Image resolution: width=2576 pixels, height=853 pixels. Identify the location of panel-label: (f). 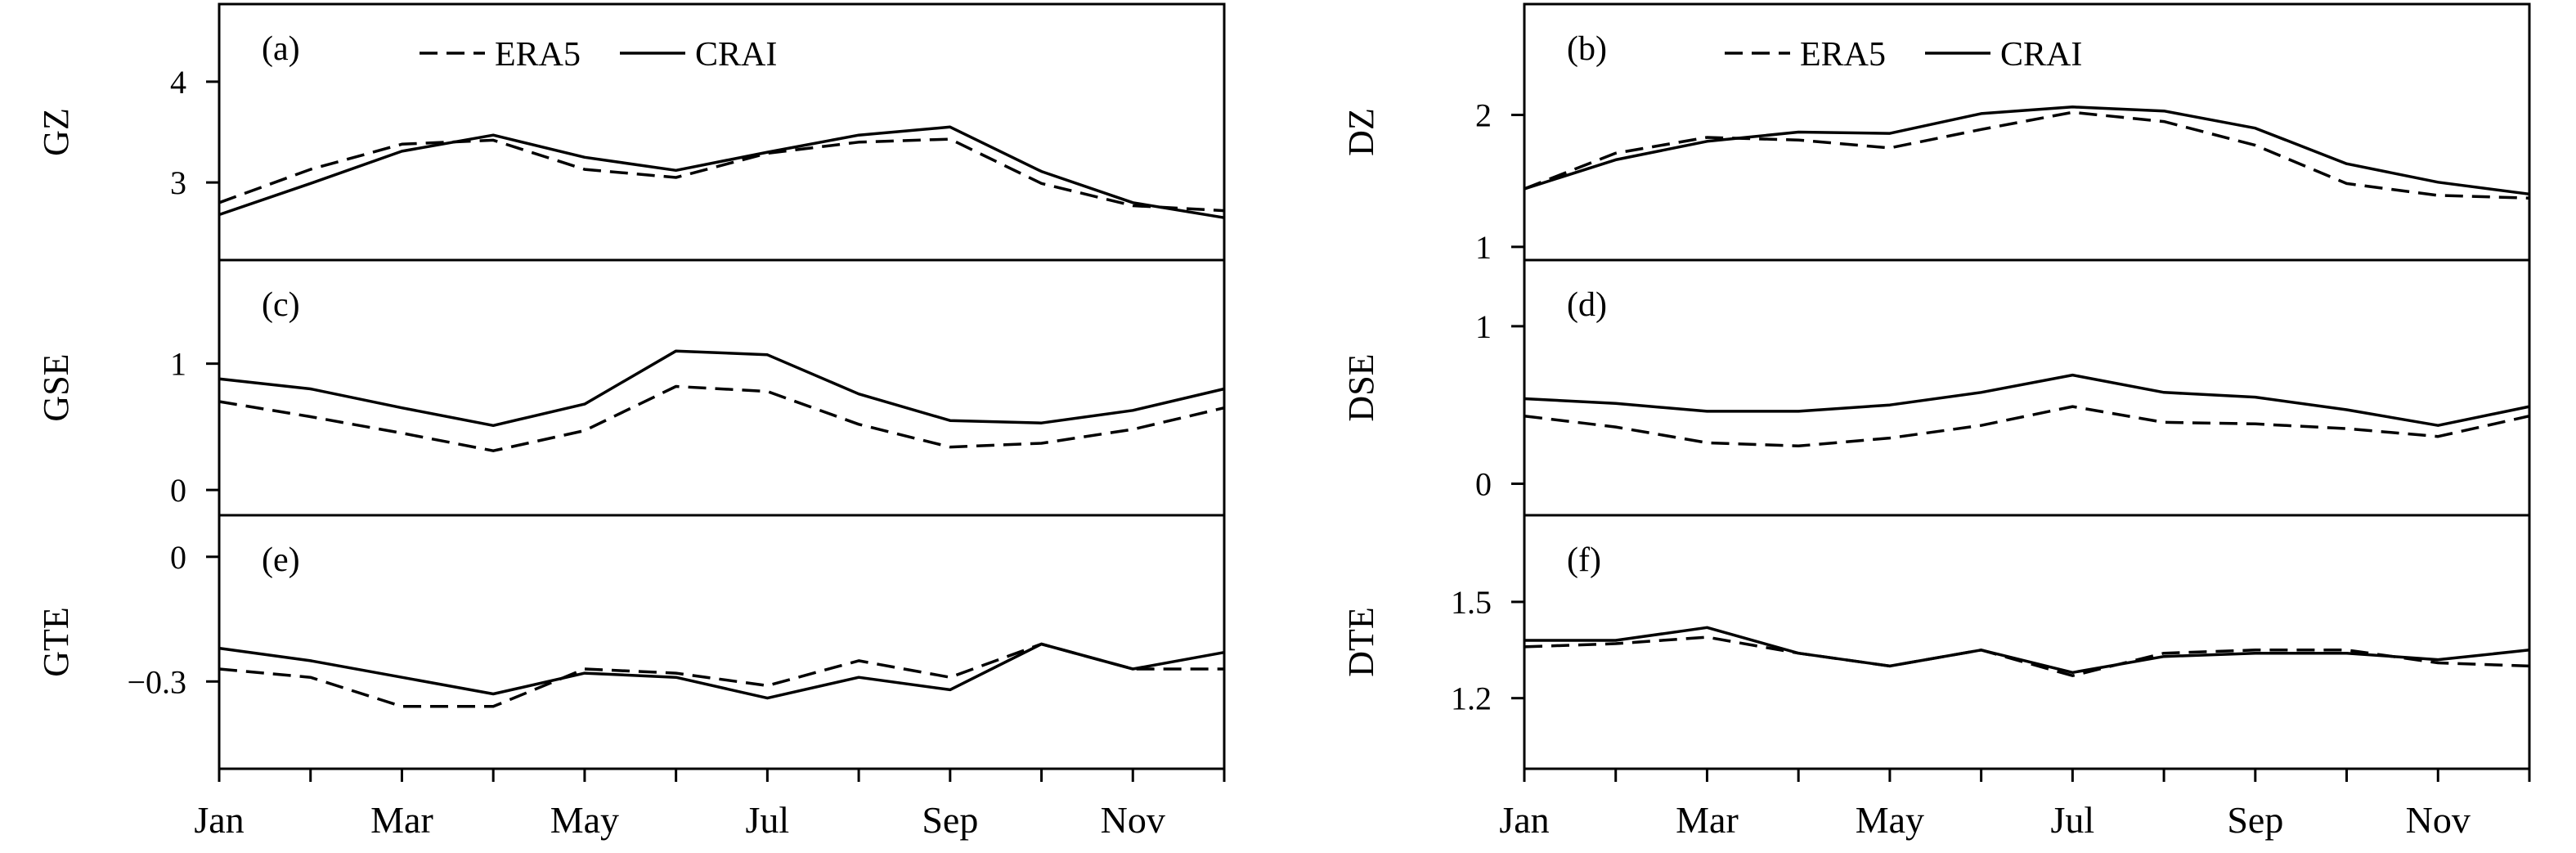
(1584, 560).